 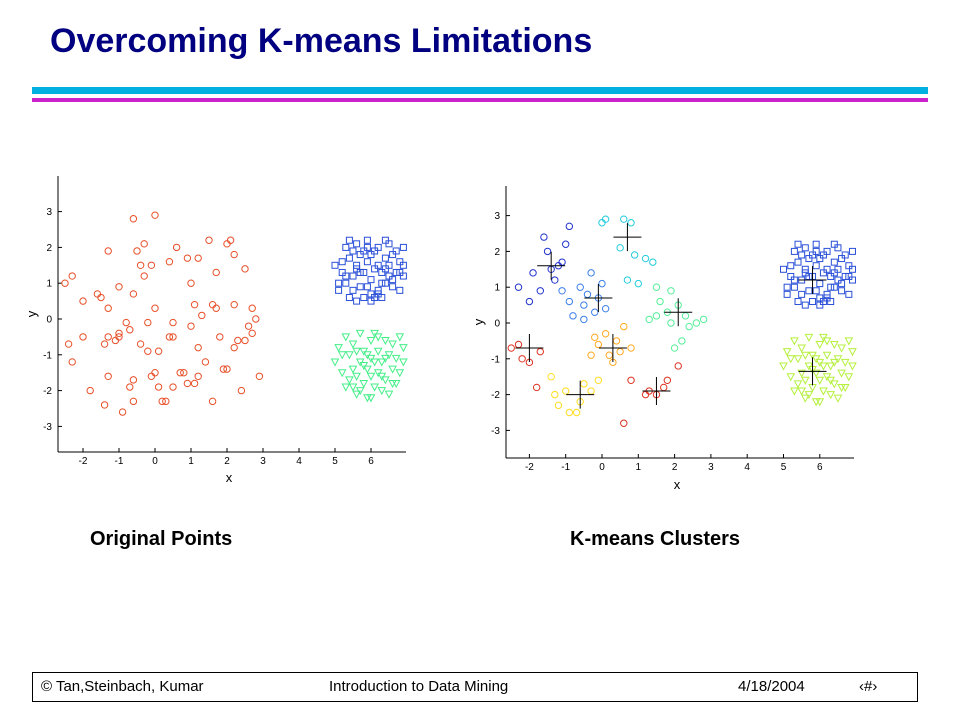 I want to click on x-tick-label: 0, so click(x=602, y=467).